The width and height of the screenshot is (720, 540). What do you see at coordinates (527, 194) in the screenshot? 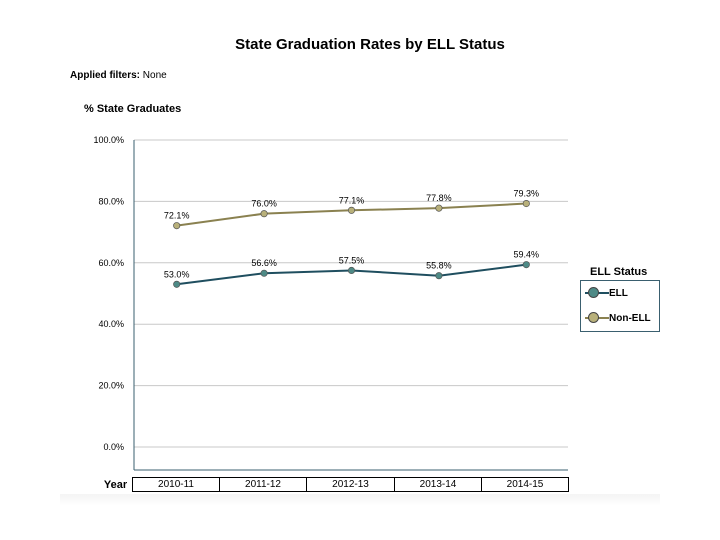
I see `data-label: 79.3%` at bounding box center [527, 194].